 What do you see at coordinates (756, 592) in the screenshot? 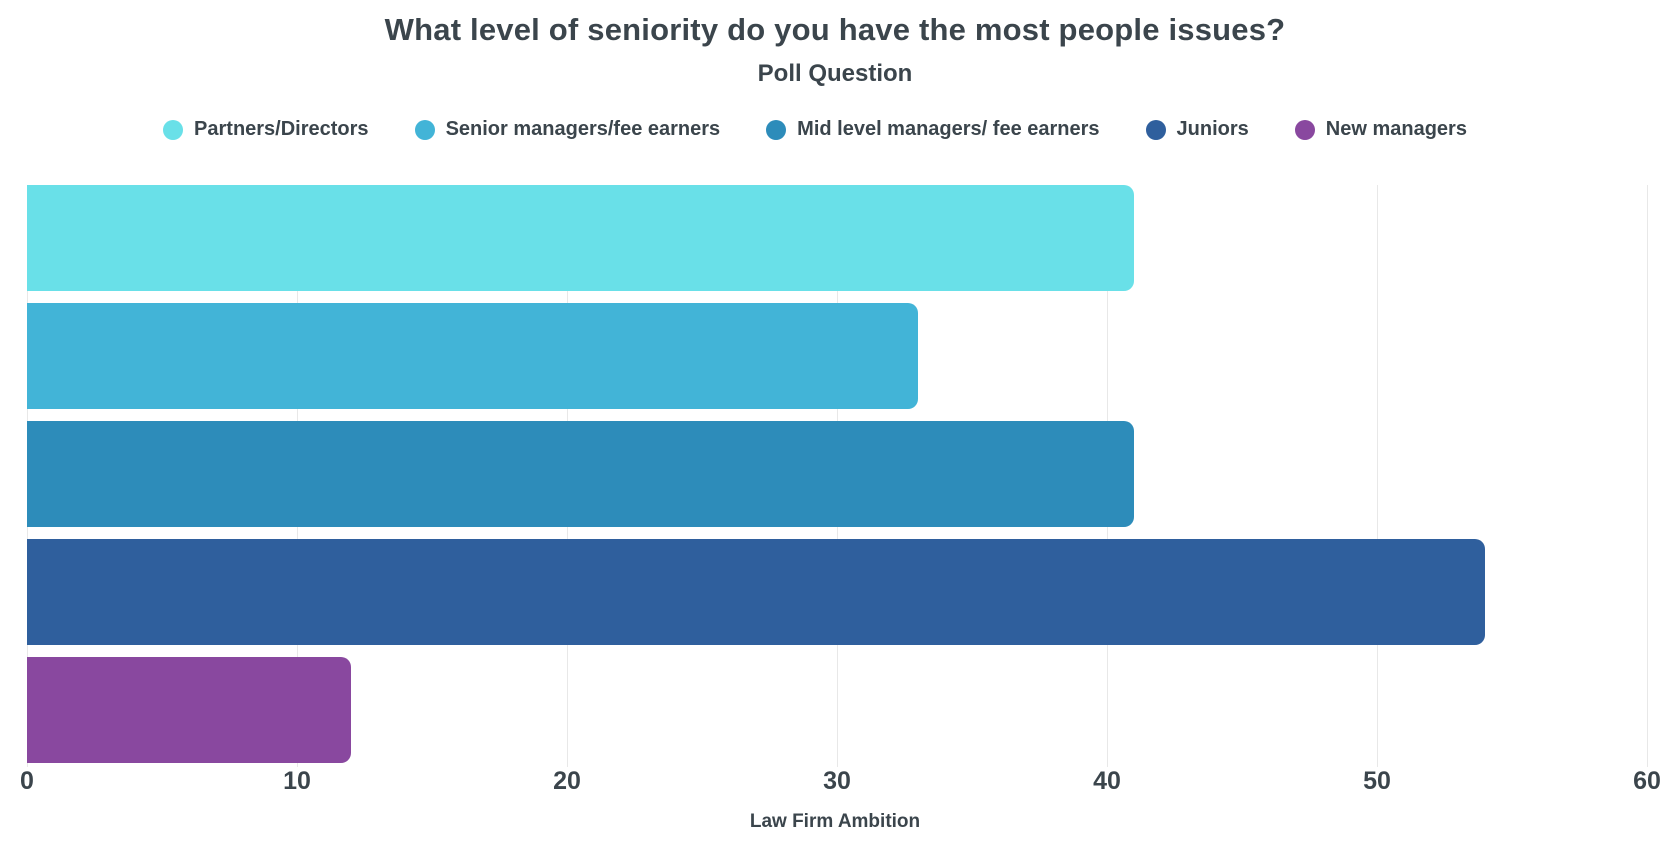
I see `bar-juniors` at bounding box center [756, 592].